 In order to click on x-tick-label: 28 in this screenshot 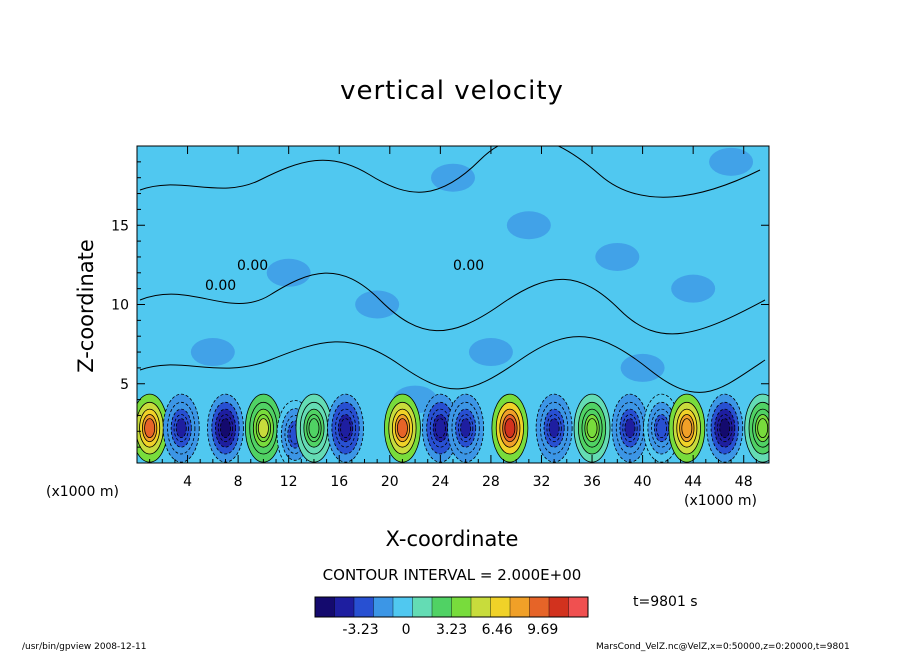, I will do `click(491, 482)`.